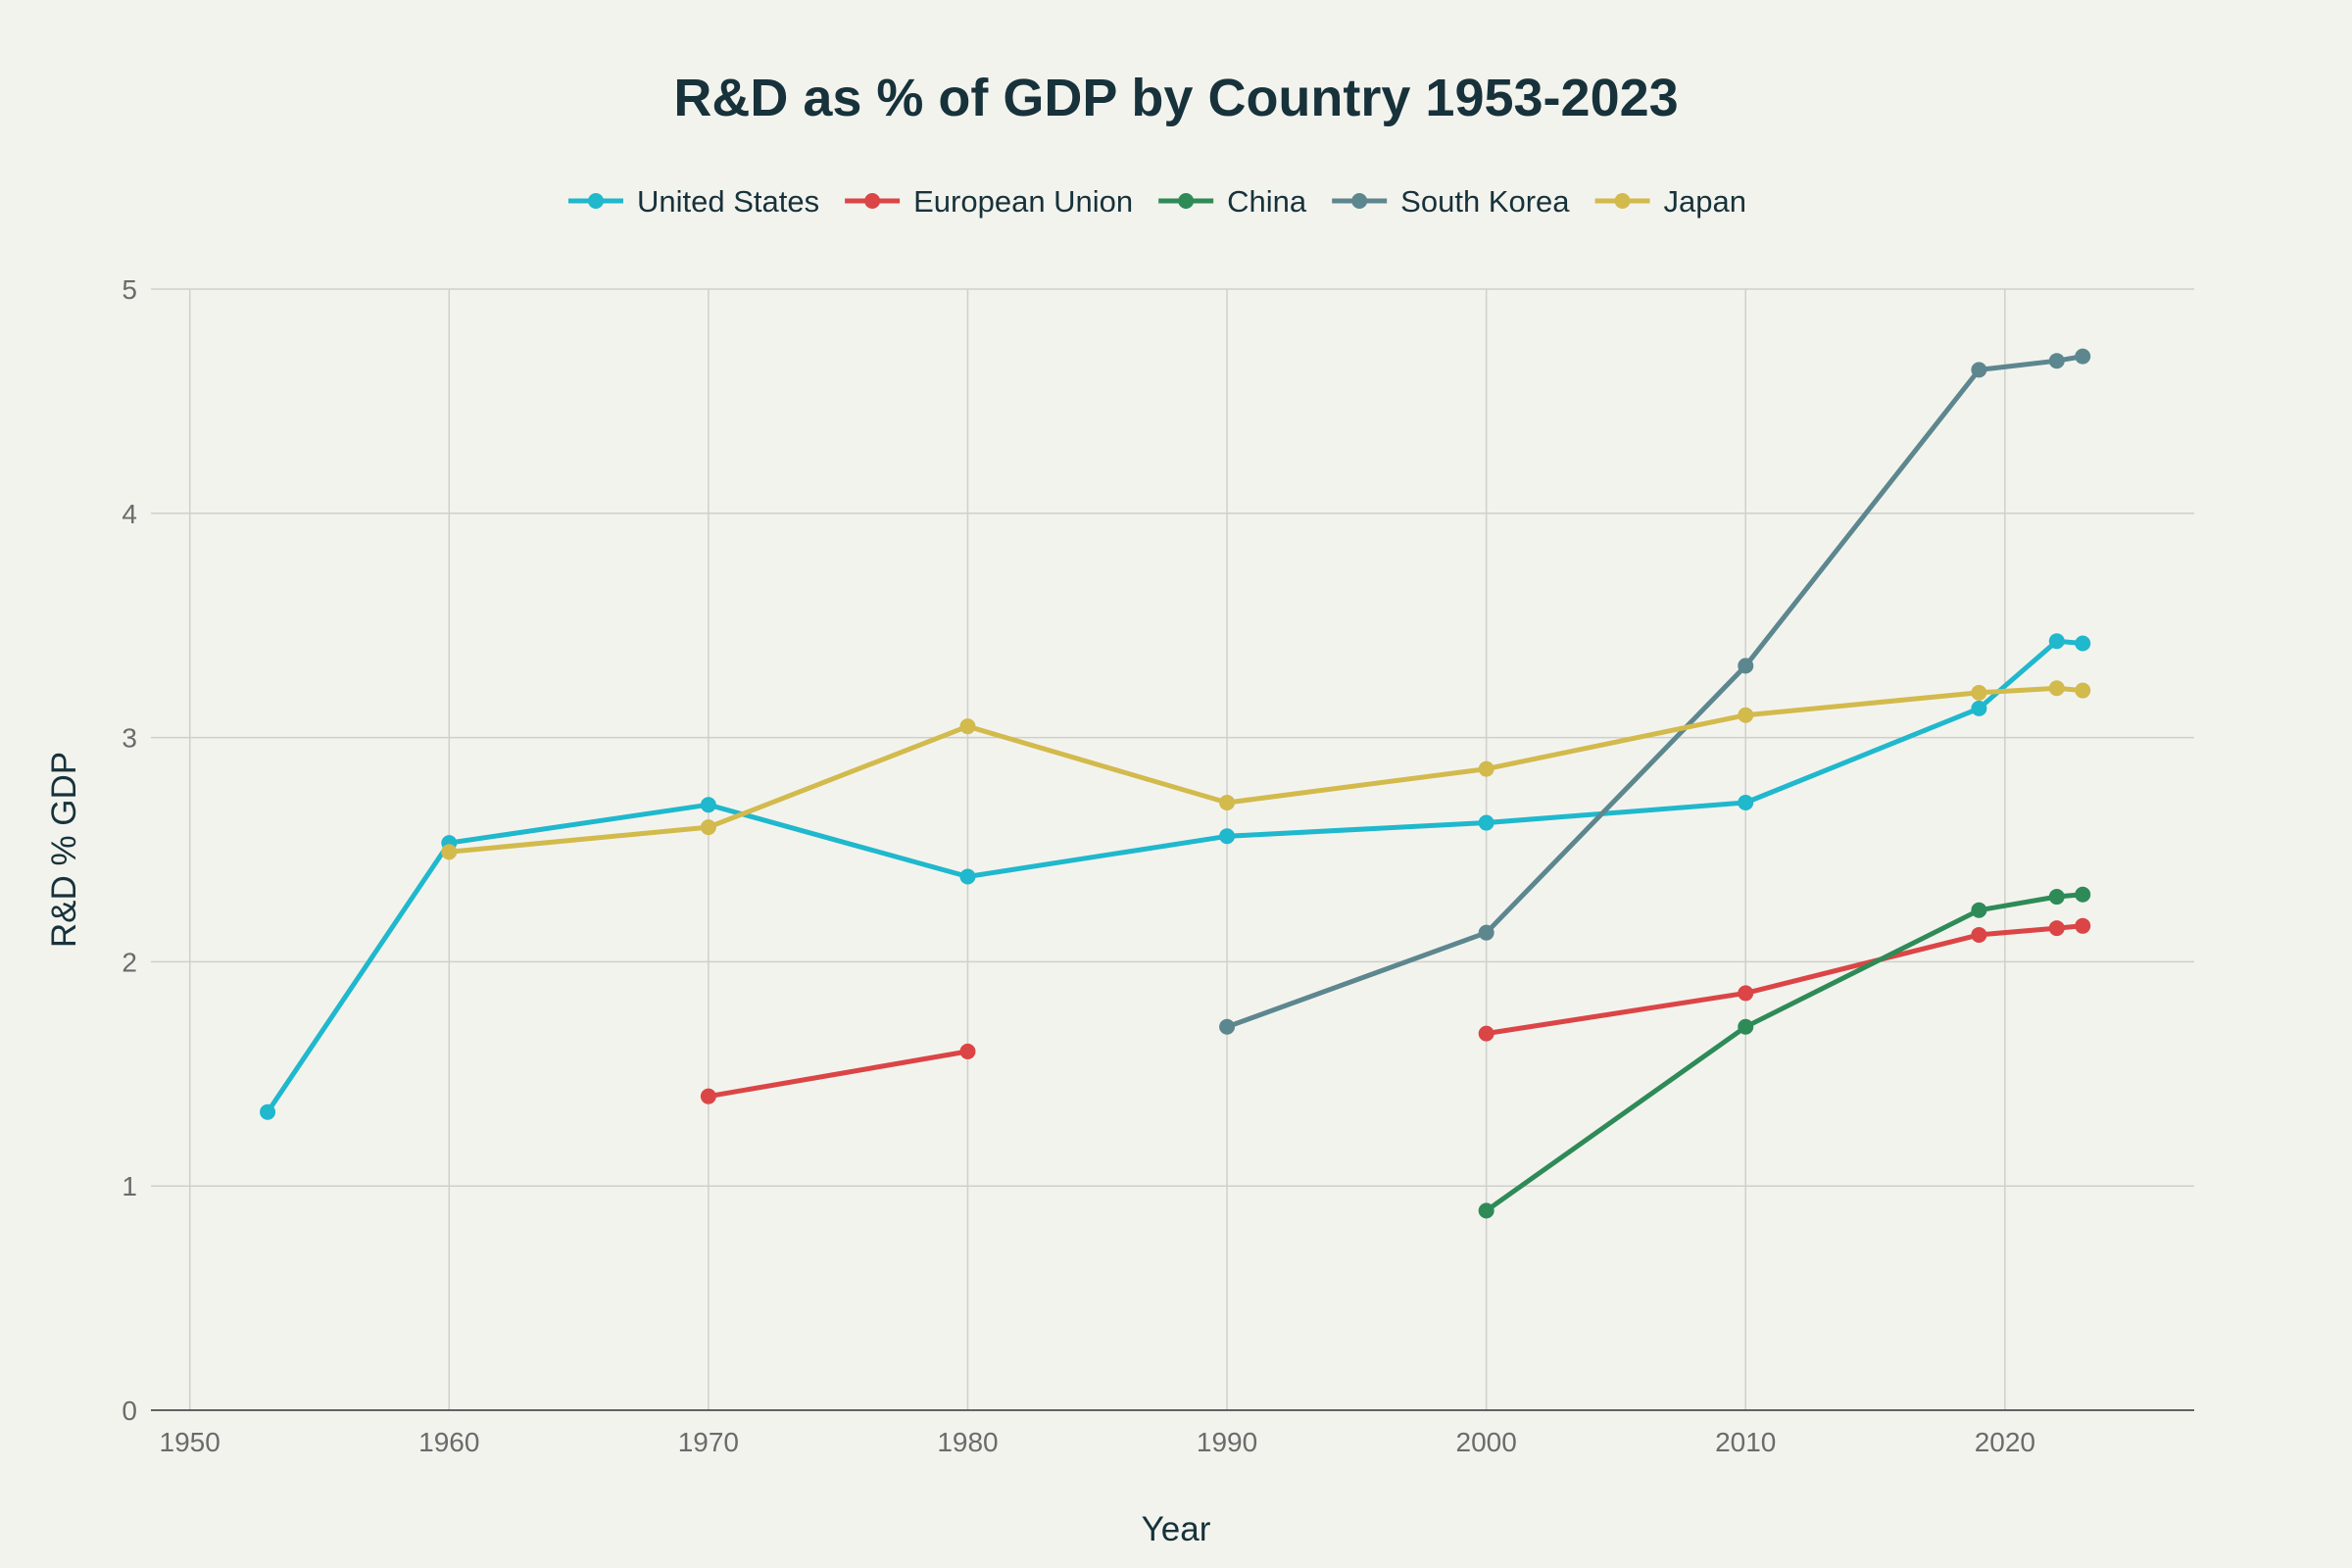 The width and height of the screenshot is (2352, 1568). I want to click on legend-item: China, so click(1232, 201).